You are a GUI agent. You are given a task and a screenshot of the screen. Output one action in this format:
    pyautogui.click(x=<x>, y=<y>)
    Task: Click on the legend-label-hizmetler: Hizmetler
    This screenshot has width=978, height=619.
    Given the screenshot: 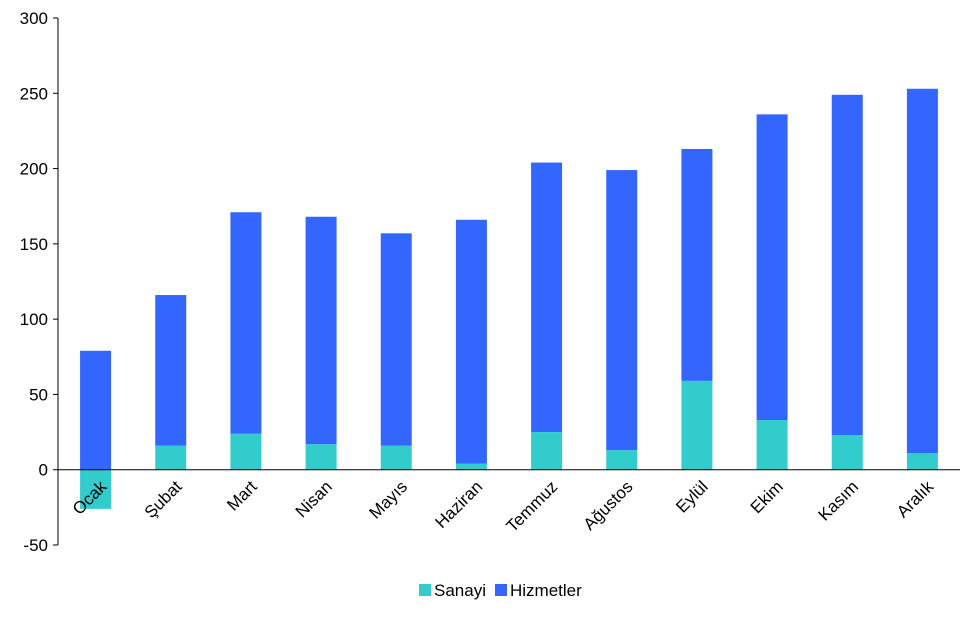 What is the action you would take?
    pyautogui.click(x=546, y=590)
    